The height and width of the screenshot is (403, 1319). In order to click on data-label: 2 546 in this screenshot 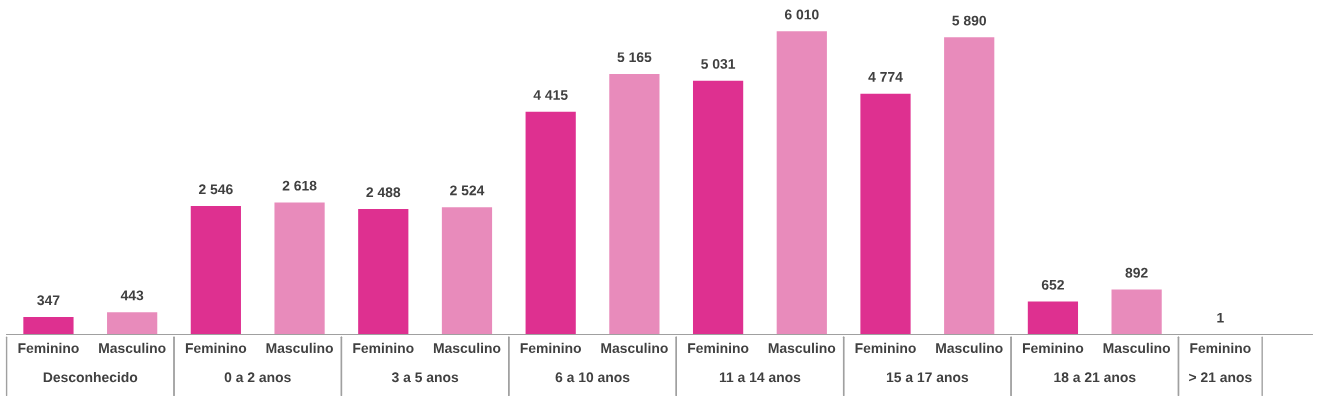, I will do `click(215, 189)`.